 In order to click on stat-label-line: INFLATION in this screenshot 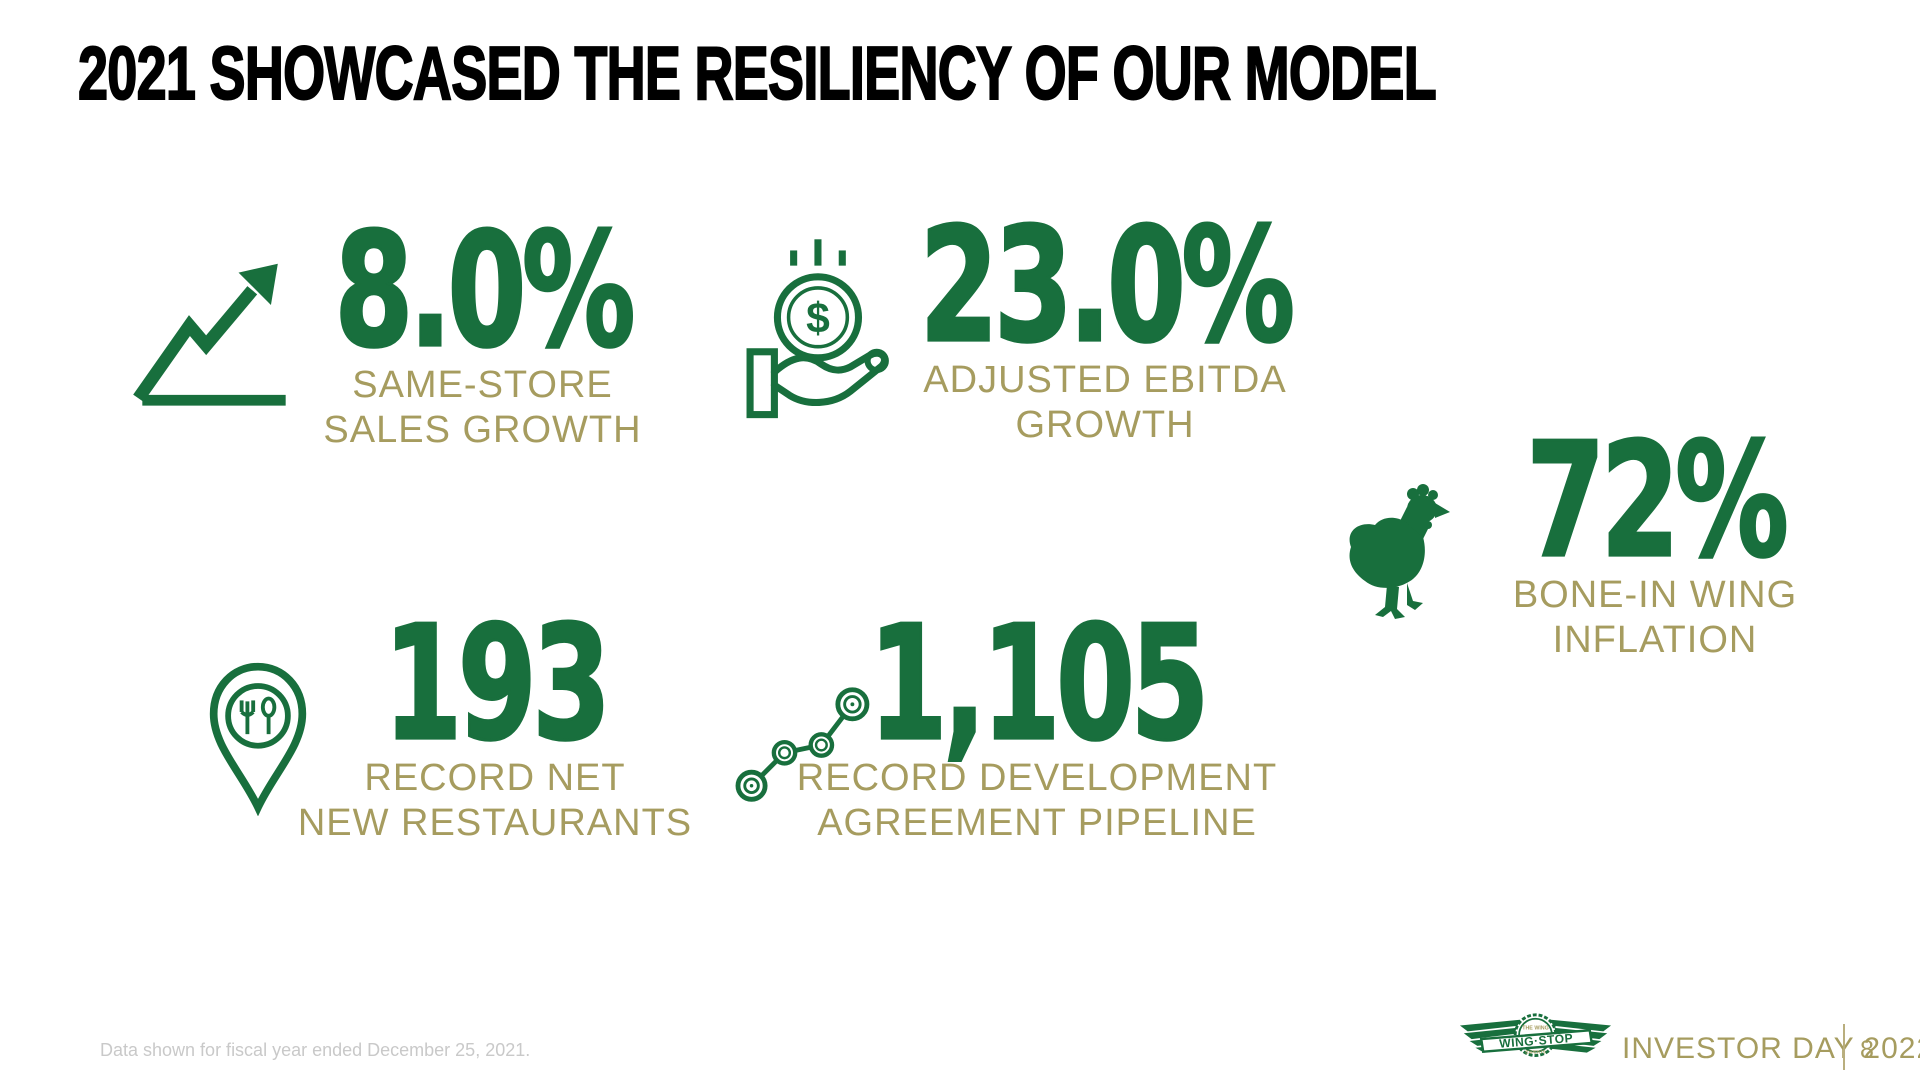, I will do `click(1655, 640)`.